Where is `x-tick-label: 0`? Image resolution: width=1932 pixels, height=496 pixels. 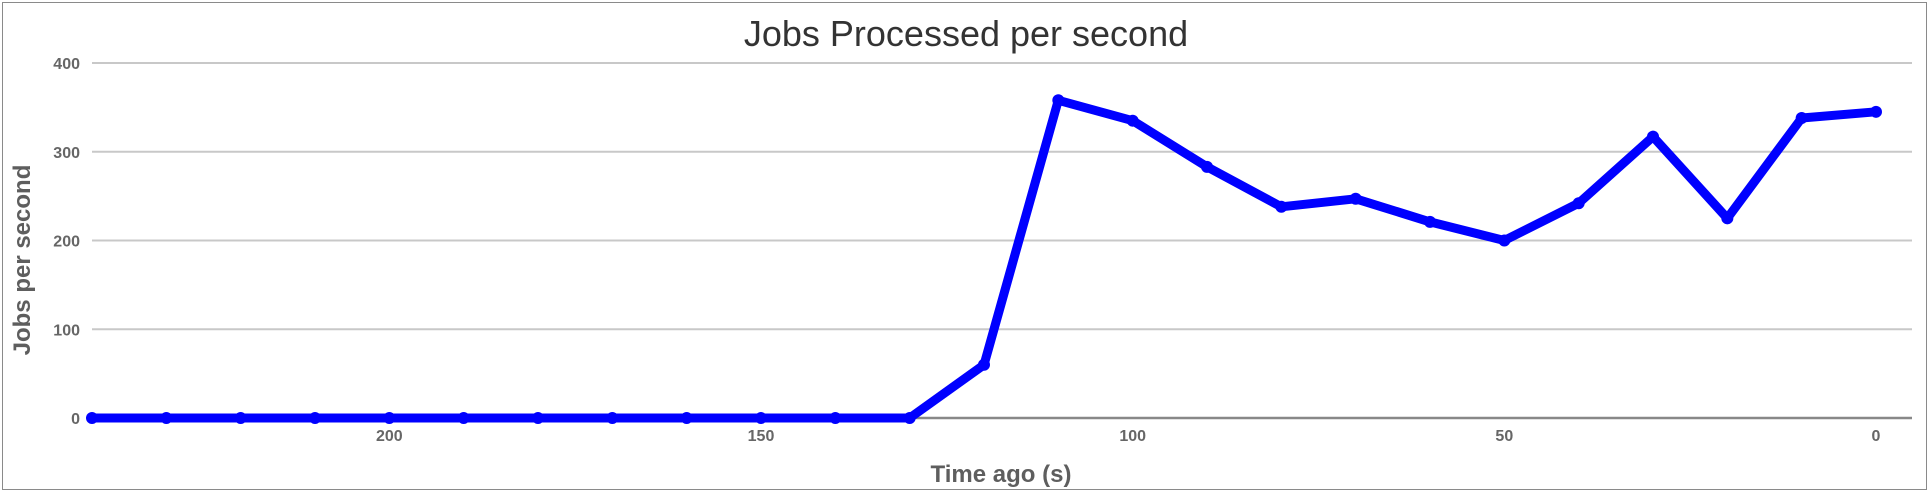 x-tick-label: 0 is located at coordinates (1876, 436).